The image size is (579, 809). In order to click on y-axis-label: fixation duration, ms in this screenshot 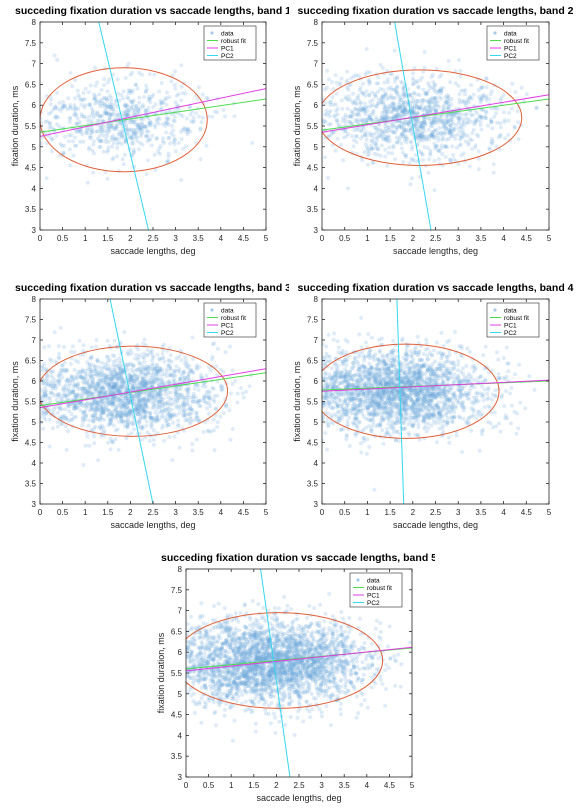, I will do `click(297, 125)`.